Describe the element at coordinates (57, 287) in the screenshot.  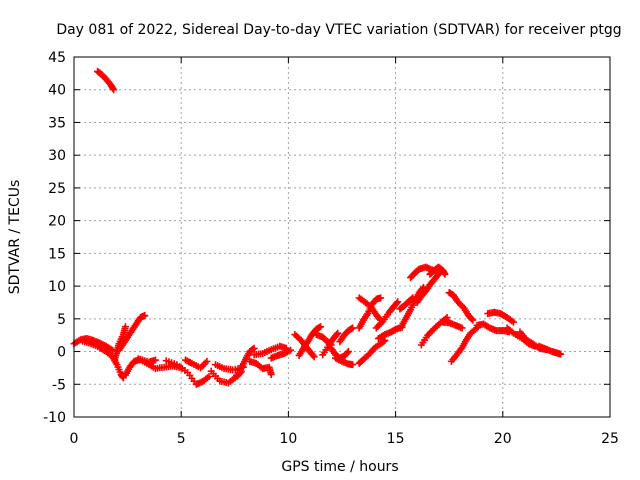
I see `y-tick-label: 10` at that location.